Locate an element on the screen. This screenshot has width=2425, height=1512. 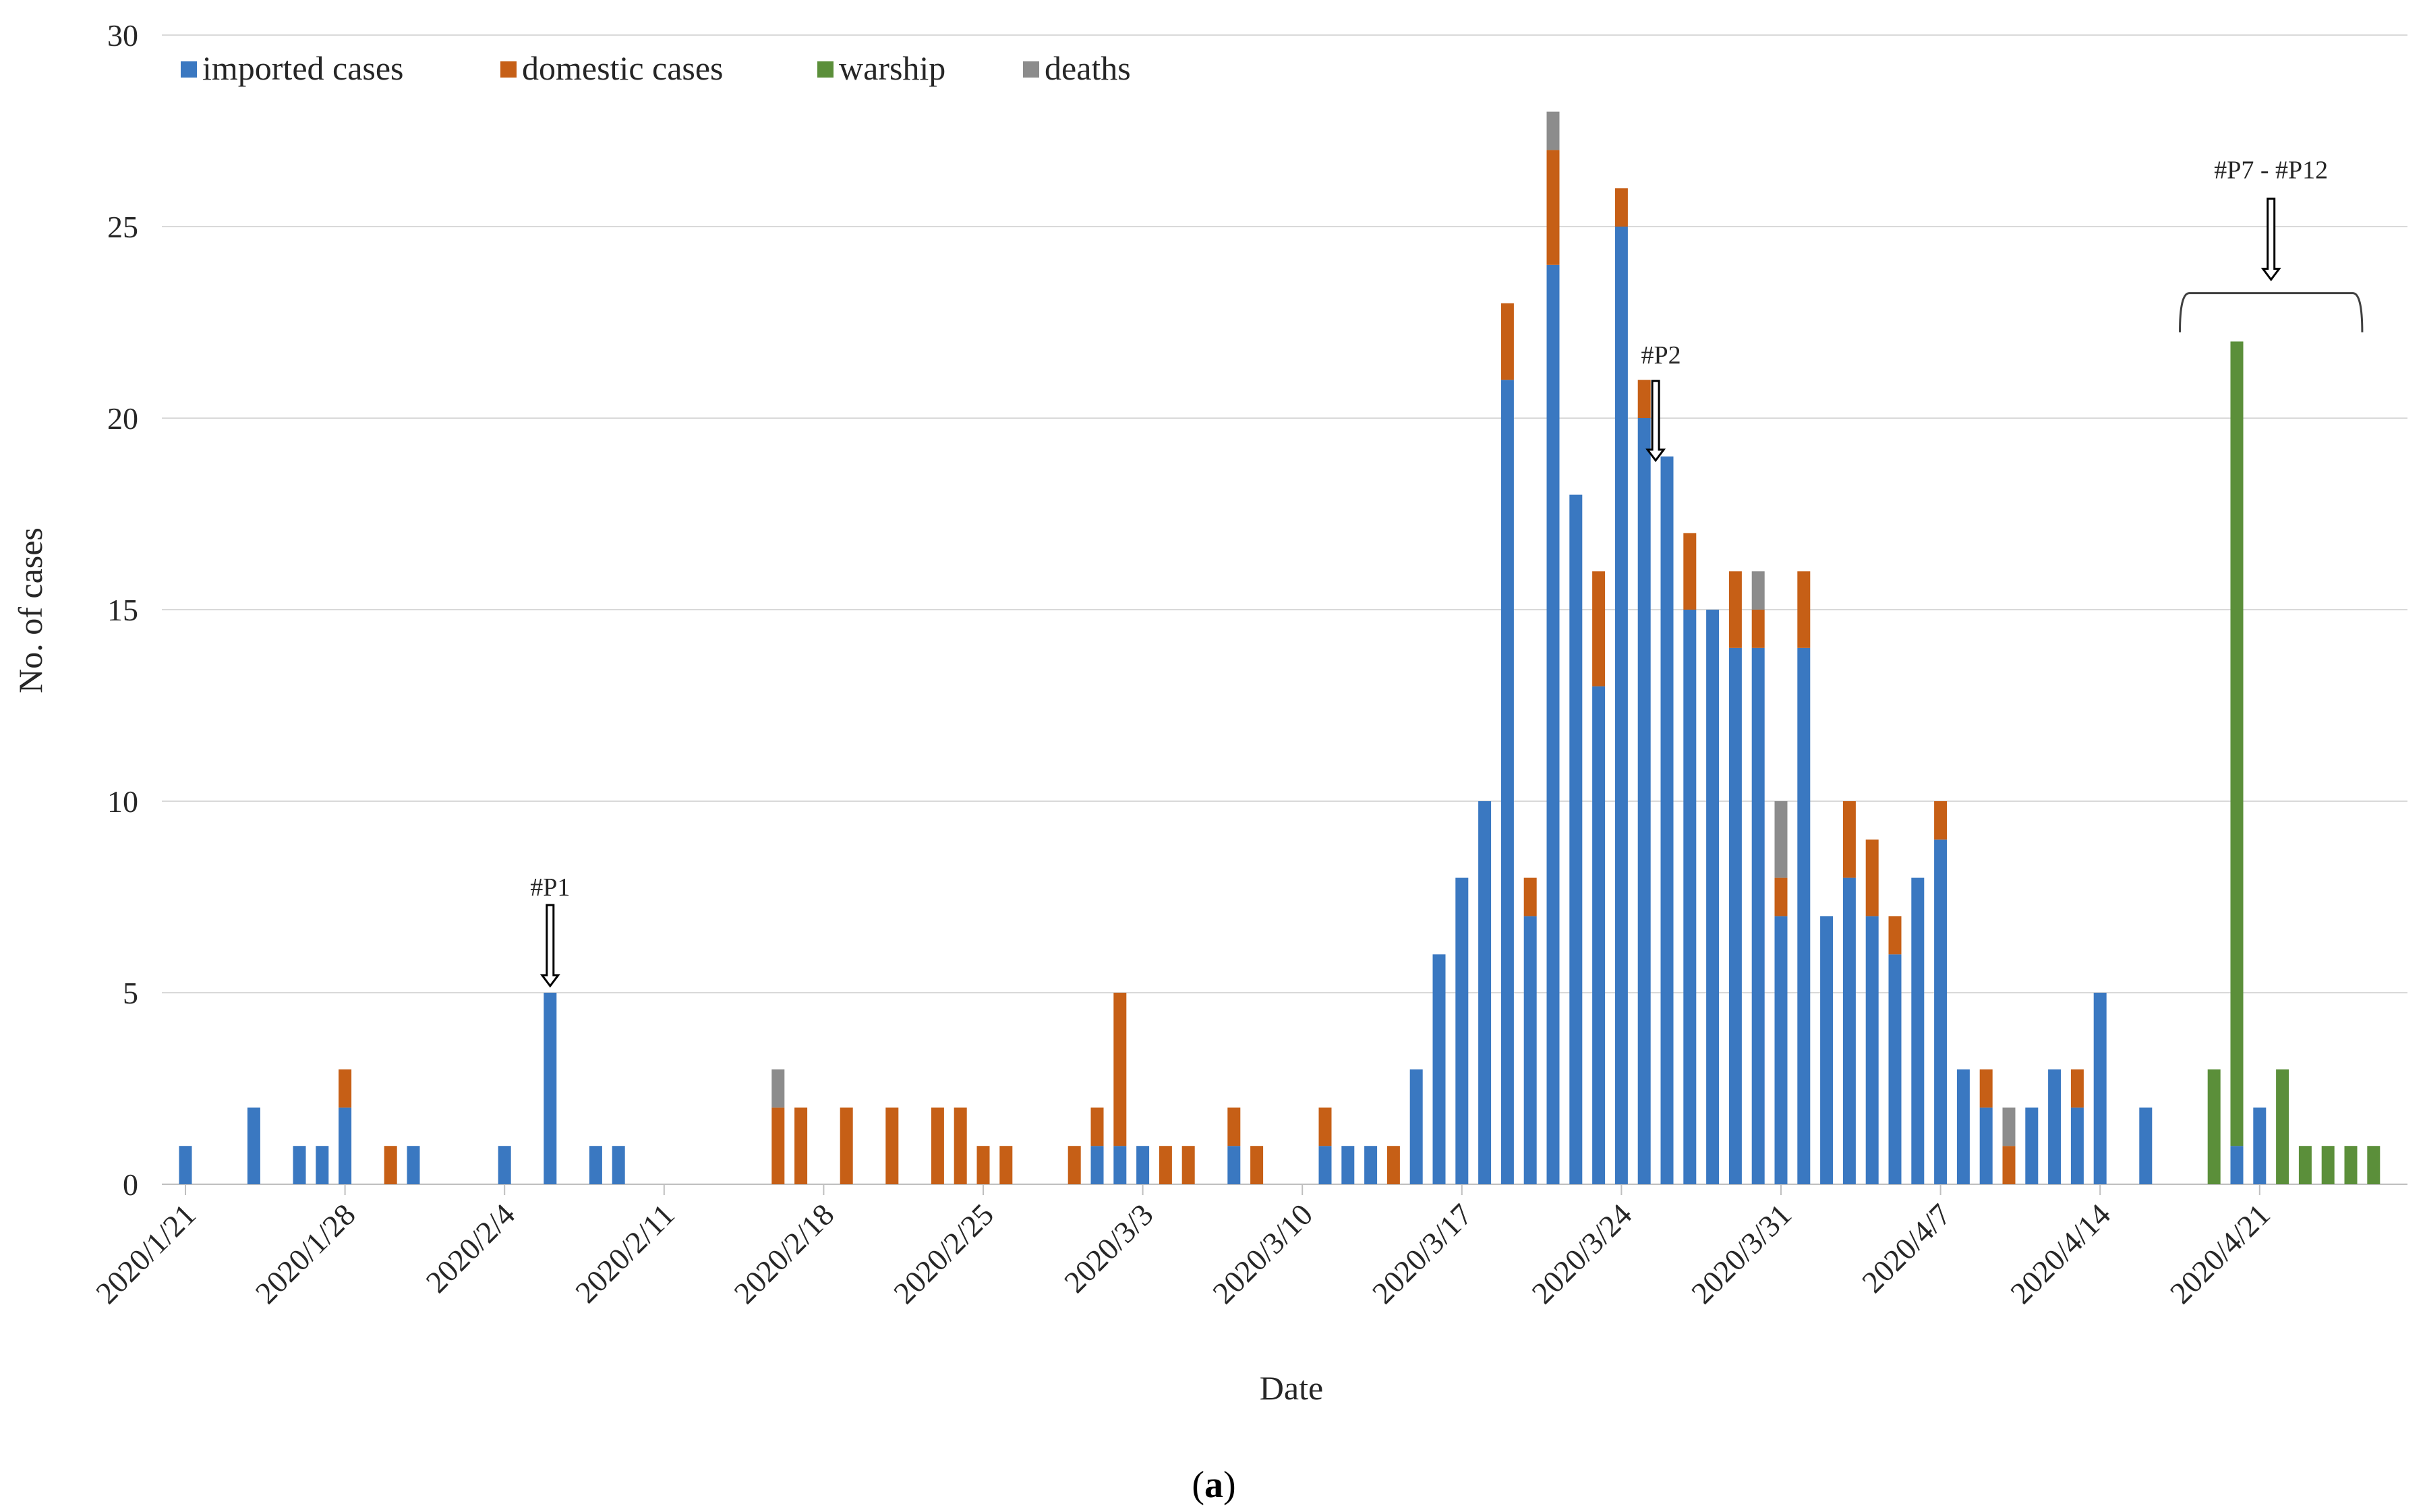
x-tick-label: 2020/3/10 is located at coordinates (1262, 1253).